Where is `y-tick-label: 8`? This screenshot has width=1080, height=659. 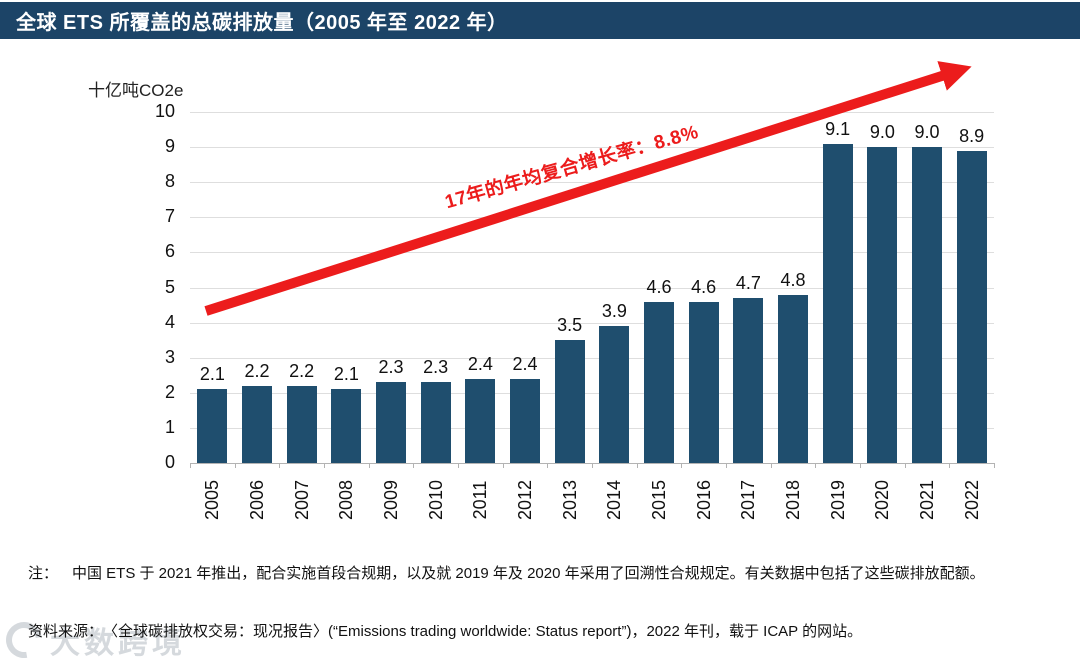 y-tick-label: 8 is located at coordinates (169, 181).